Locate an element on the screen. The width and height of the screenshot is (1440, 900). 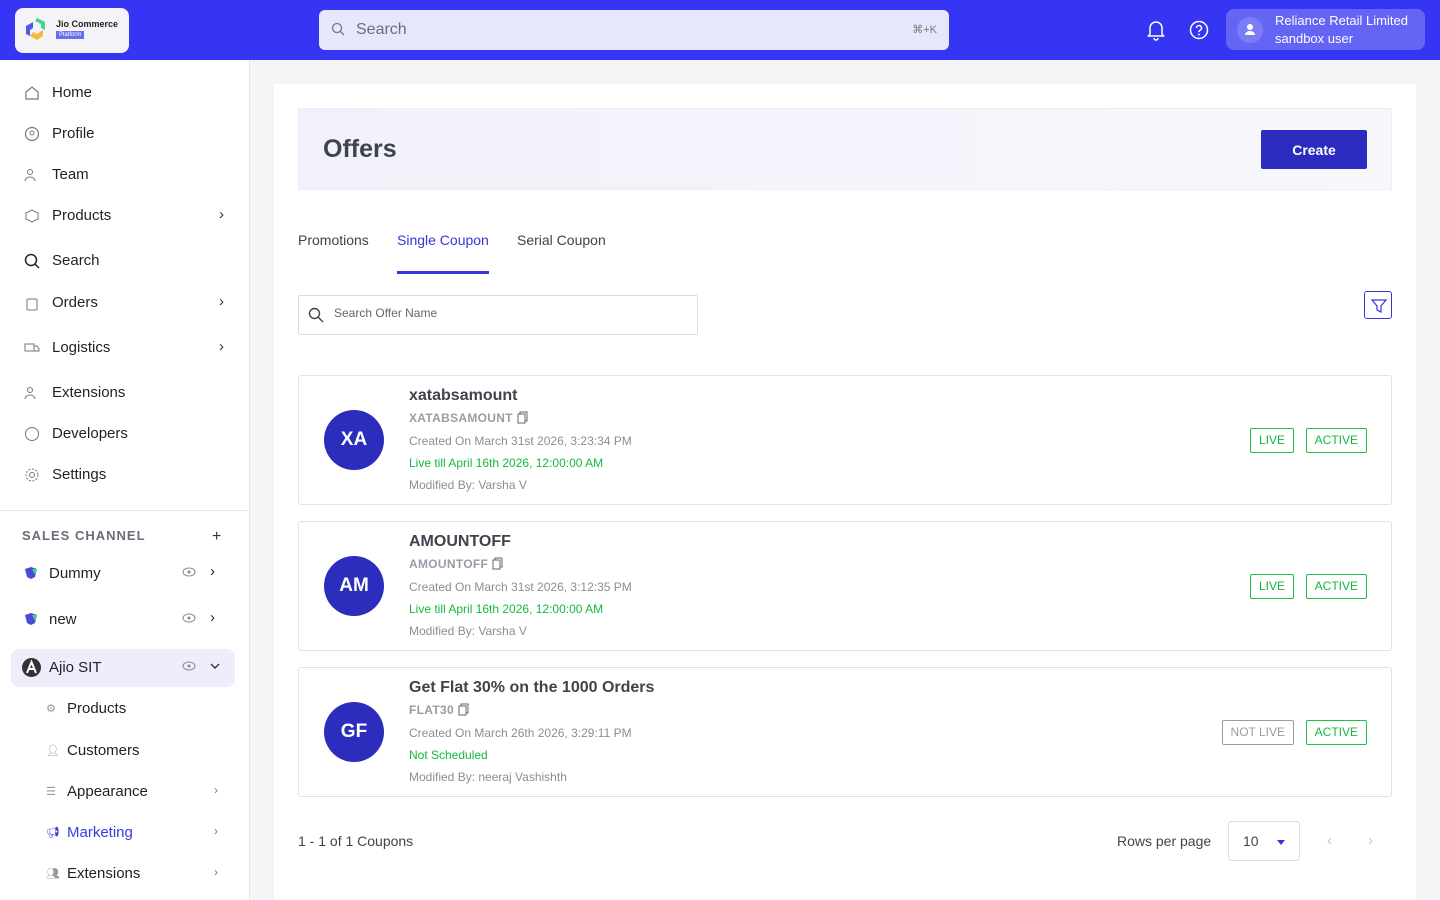
ajio-logo-icon is located at coordinates (31, 667).